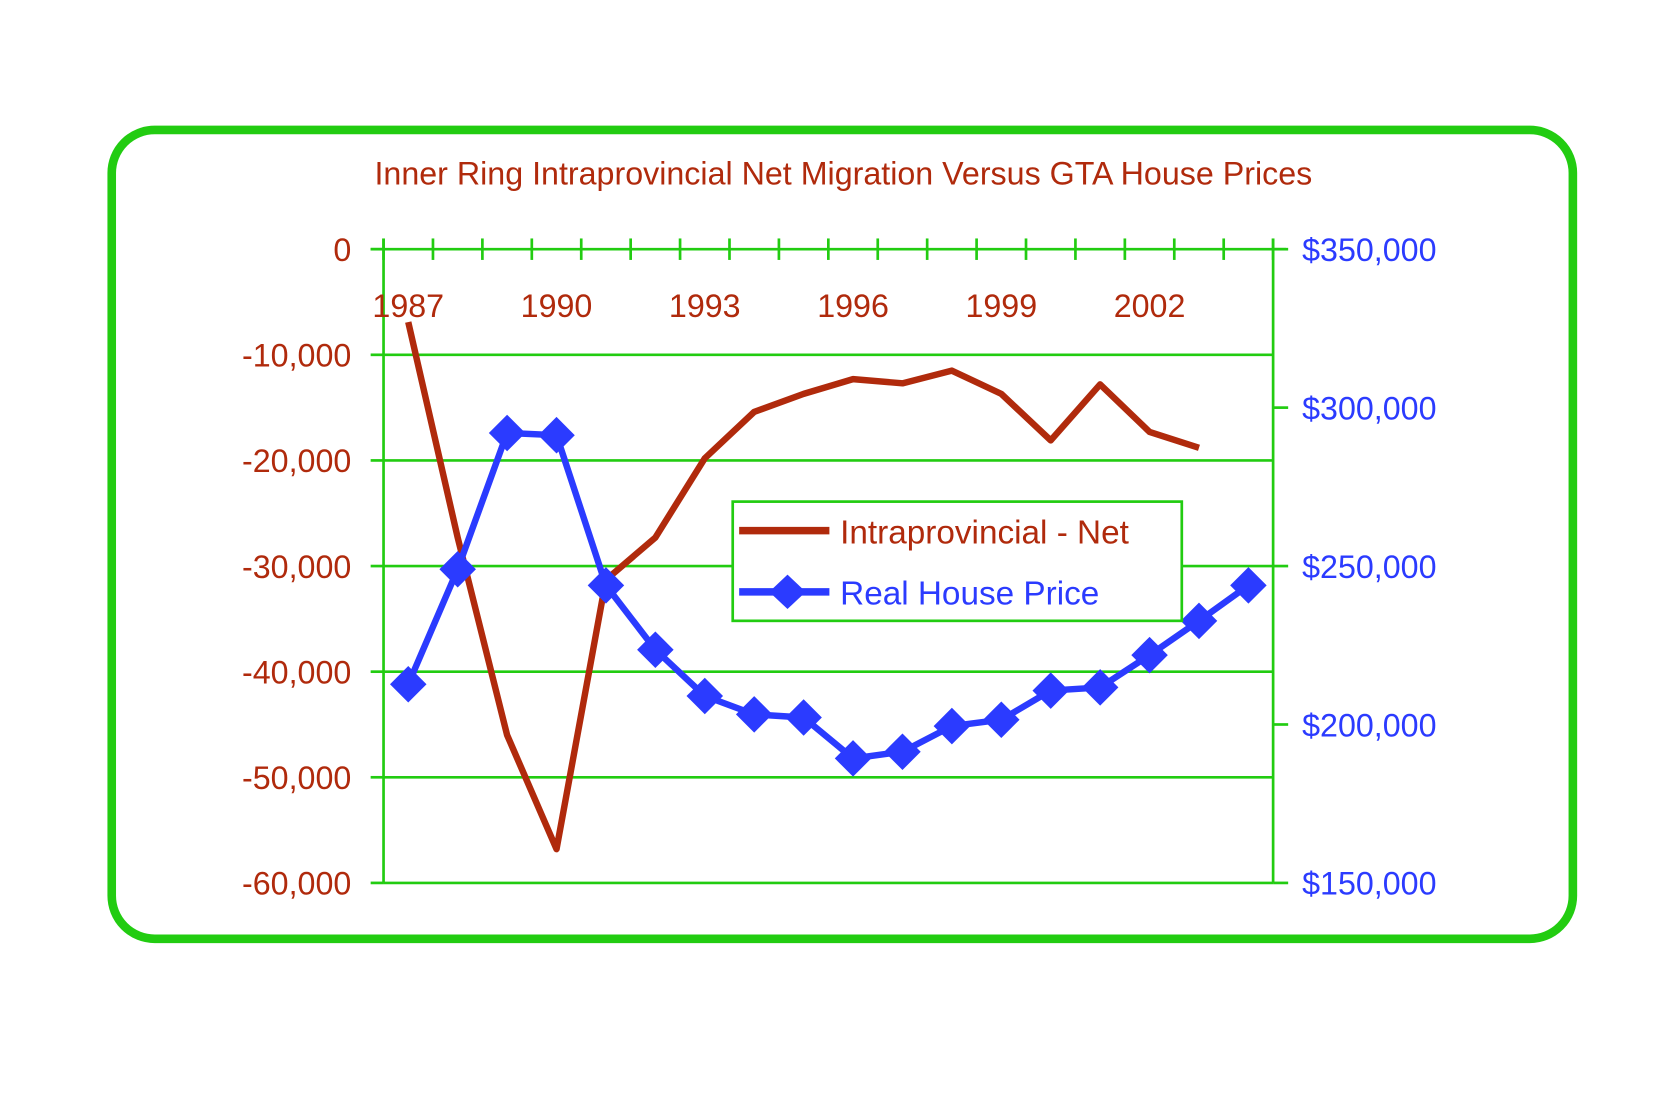  I want to click on right-axis-tick-label: $250,000, so click(1369, 567).